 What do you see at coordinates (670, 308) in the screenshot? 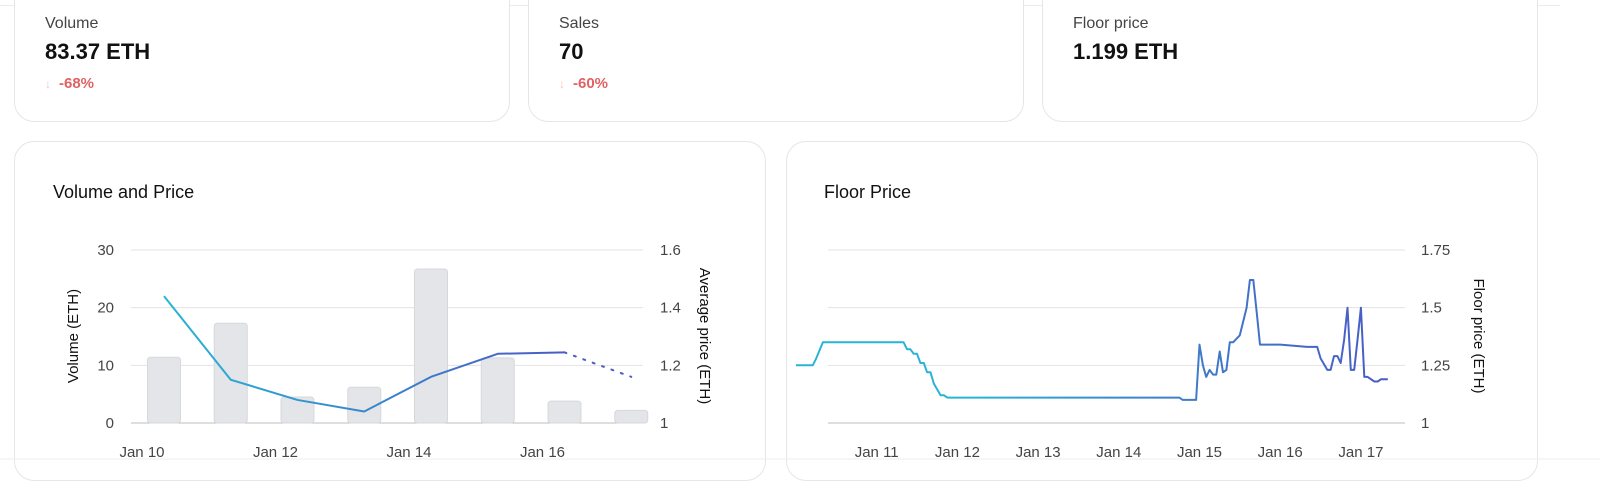
I see `y2-tick-label: 1.4` at bounding box center [670, 308].